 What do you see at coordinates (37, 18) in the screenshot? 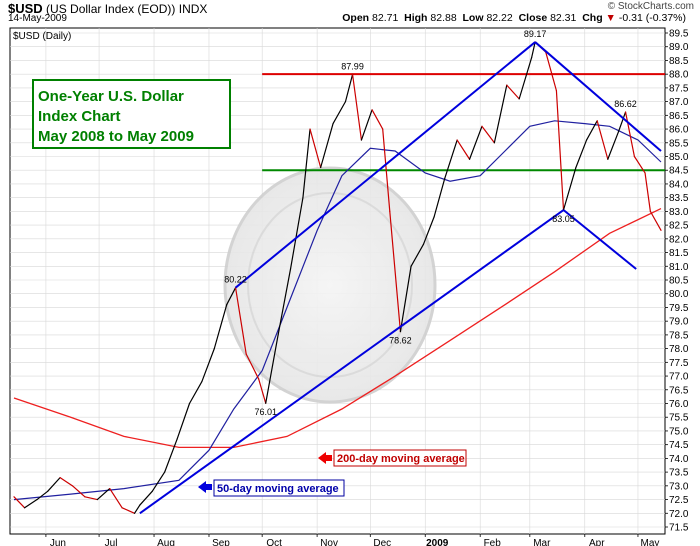
I see `chart-date: 14-May-2009` at bounding box center [37, 18].